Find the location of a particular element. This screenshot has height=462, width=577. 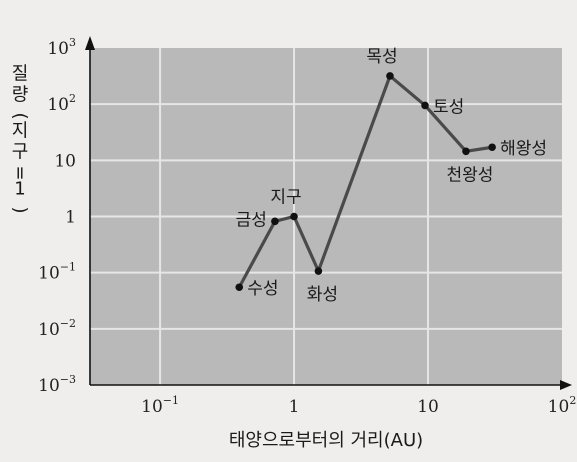

y-axis-title-char: ( is located at coordinates (20, 115).